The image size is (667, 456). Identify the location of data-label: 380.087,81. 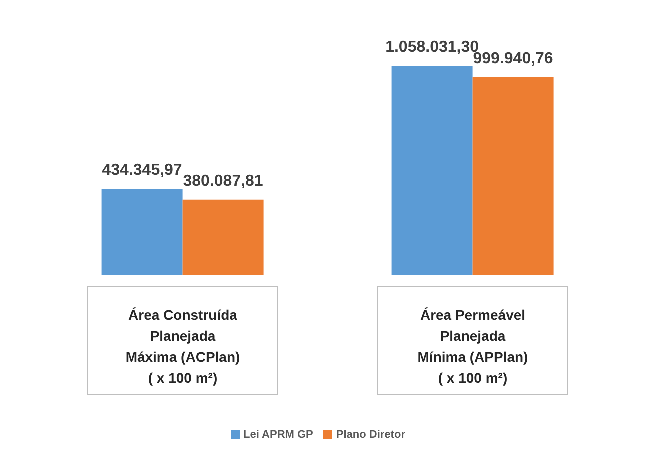
(223, 181).